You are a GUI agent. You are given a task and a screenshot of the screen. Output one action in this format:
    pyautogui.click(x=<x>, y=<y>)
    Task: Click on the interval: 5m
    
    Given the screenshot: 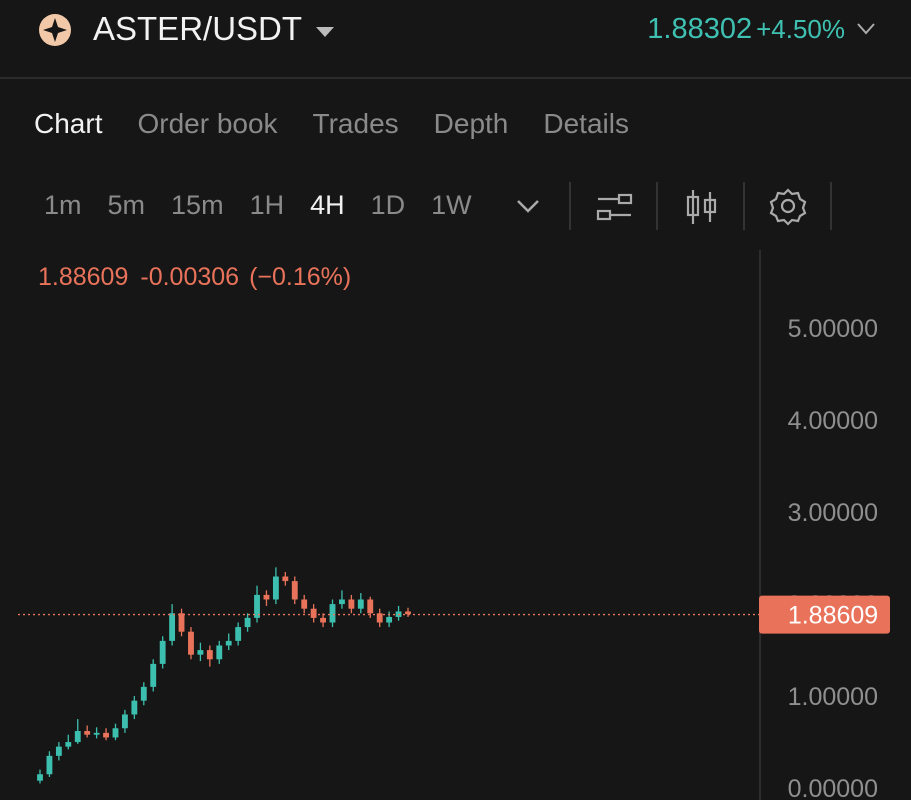 What is the action you would take?
    pyautogui.click(x=126, y=205)
    